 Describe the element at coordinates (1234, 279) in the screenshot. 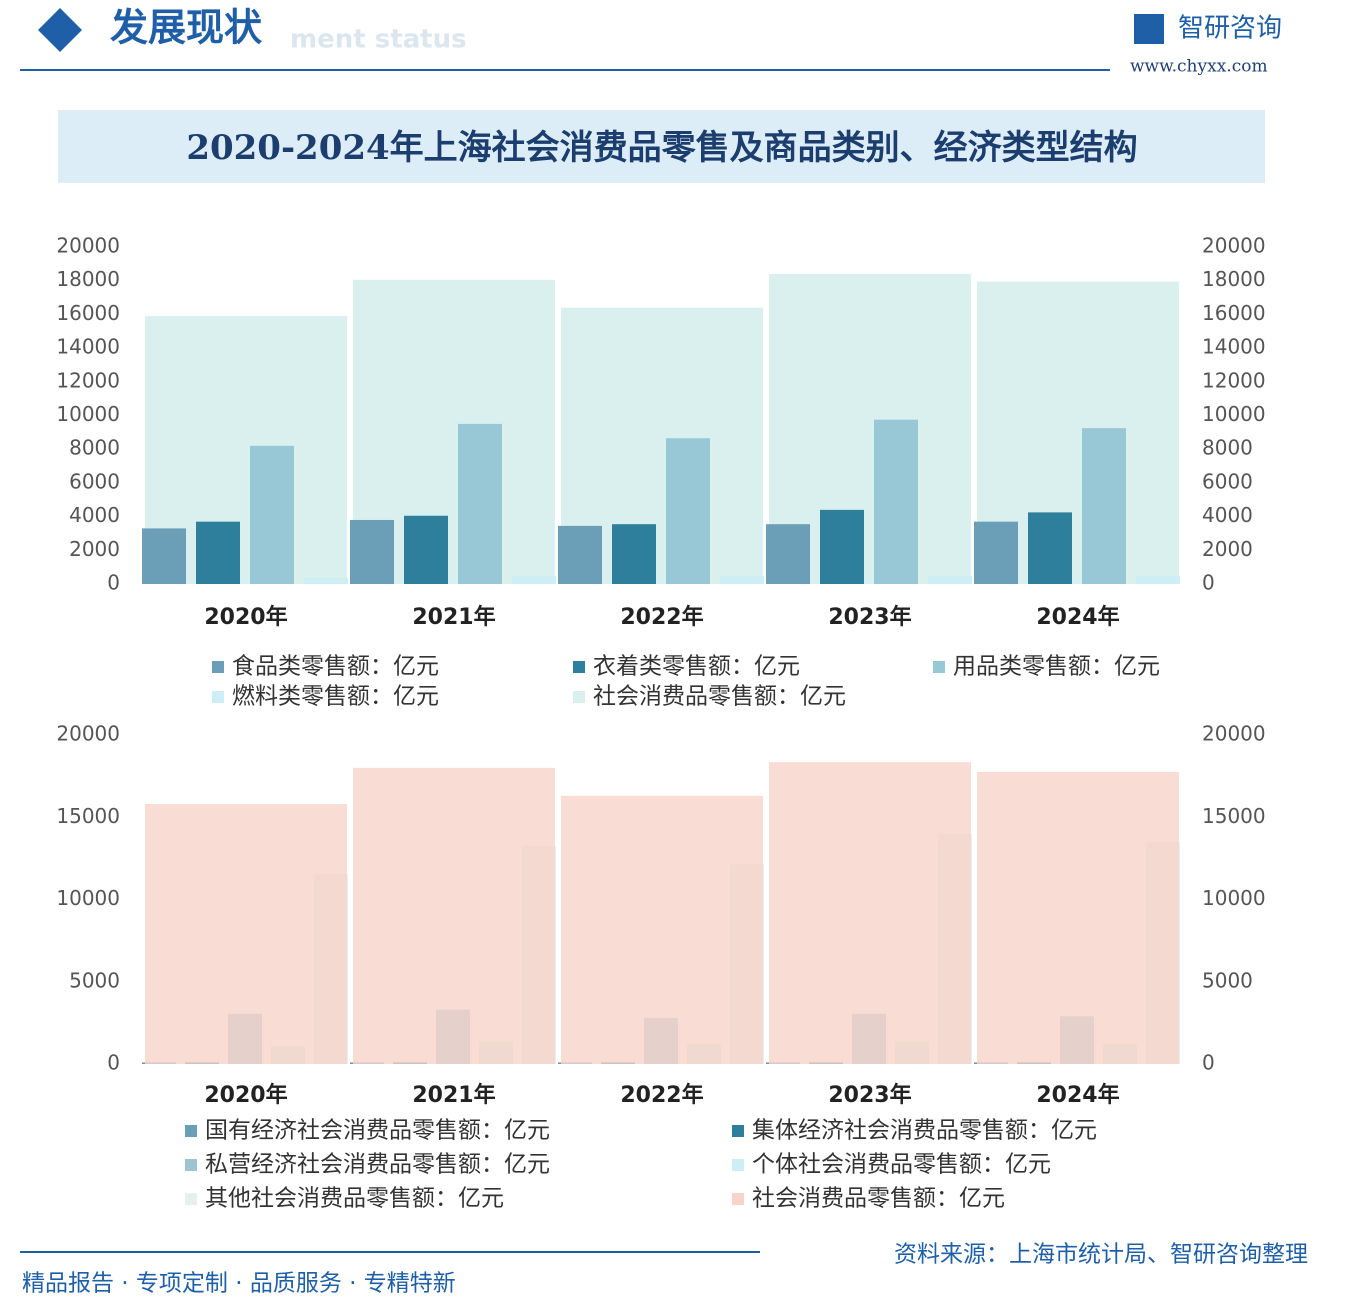

I see `y2-tick-label: 18000` at that location.